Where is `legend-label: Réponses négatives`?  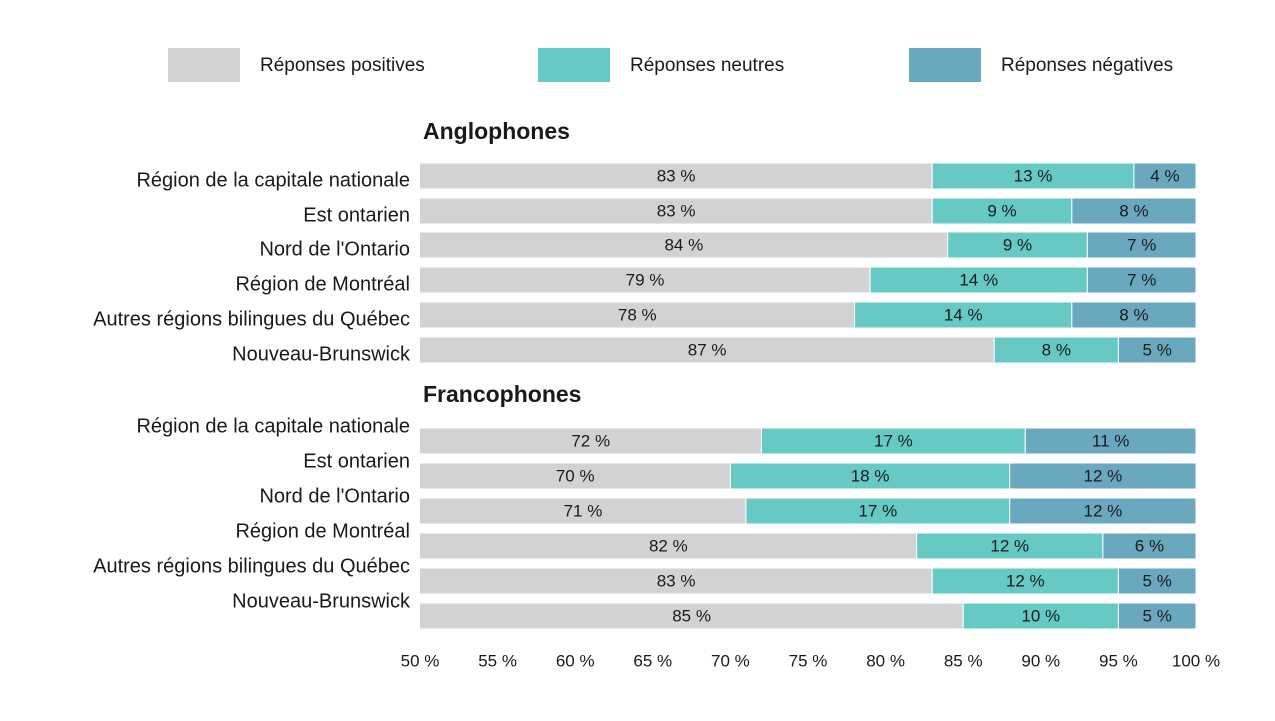
legend-label: Réponses négatives is located at coordinates (1087, 65).